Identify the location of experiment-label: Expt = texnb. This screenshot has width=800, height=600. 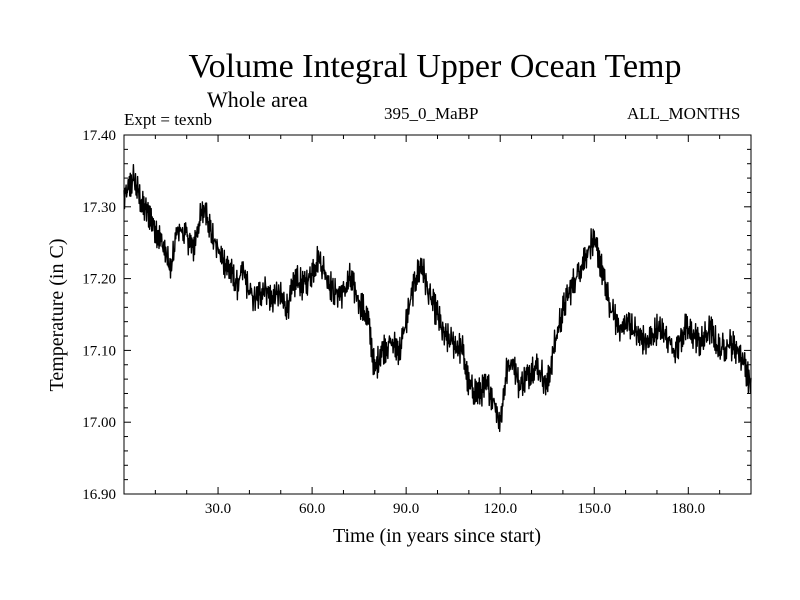
(168, 119).